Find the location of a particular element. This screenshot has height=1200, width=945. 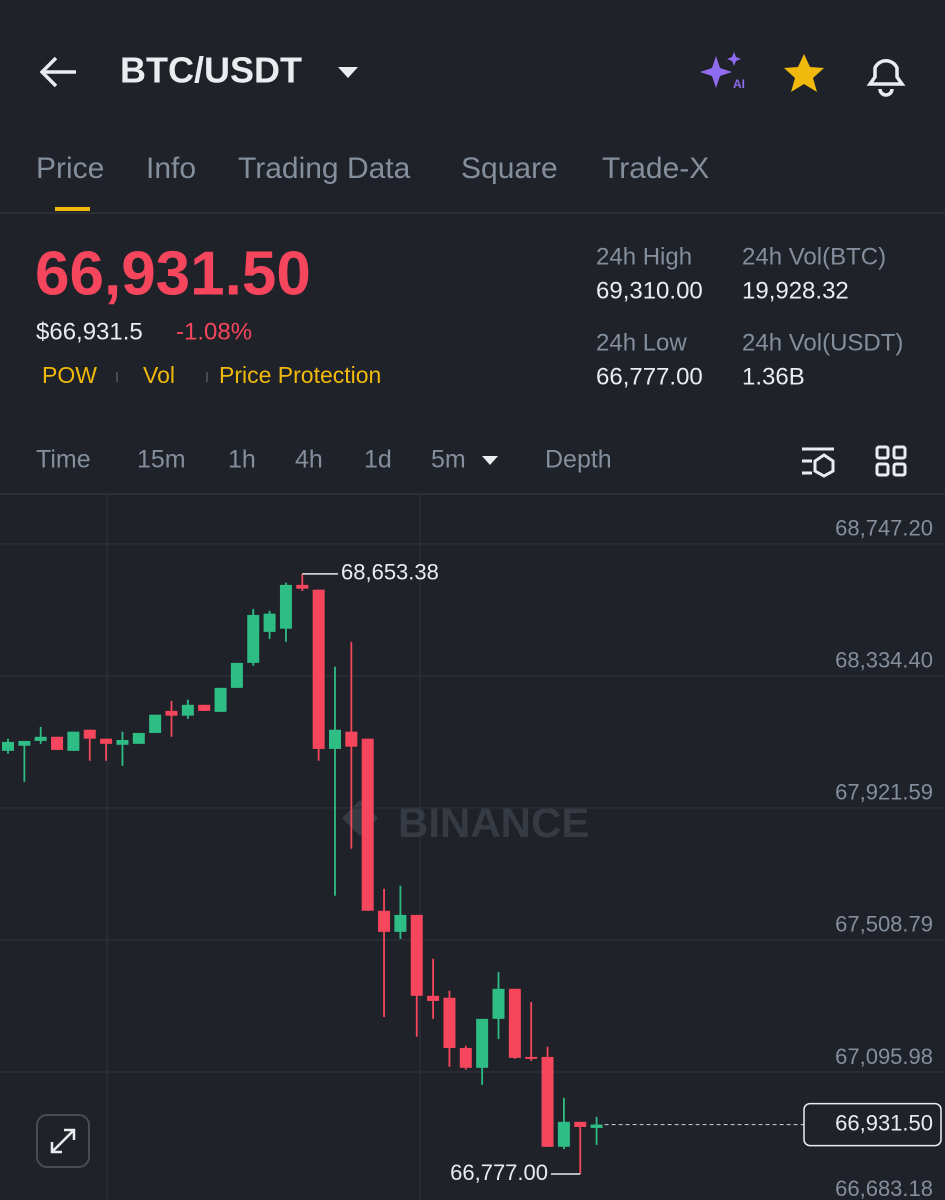

y-tick-label: 67,921.59 is located at coordinates (884, 792).